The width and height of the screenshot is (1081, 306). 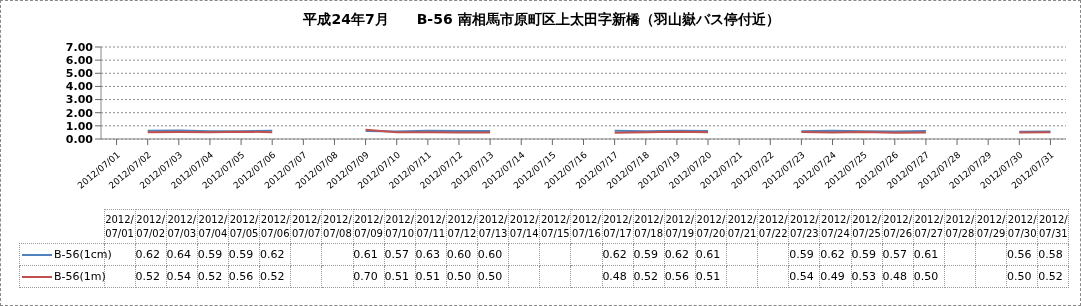 I want to click on category-label: 2012/07/25, so click(x=866, y=226).